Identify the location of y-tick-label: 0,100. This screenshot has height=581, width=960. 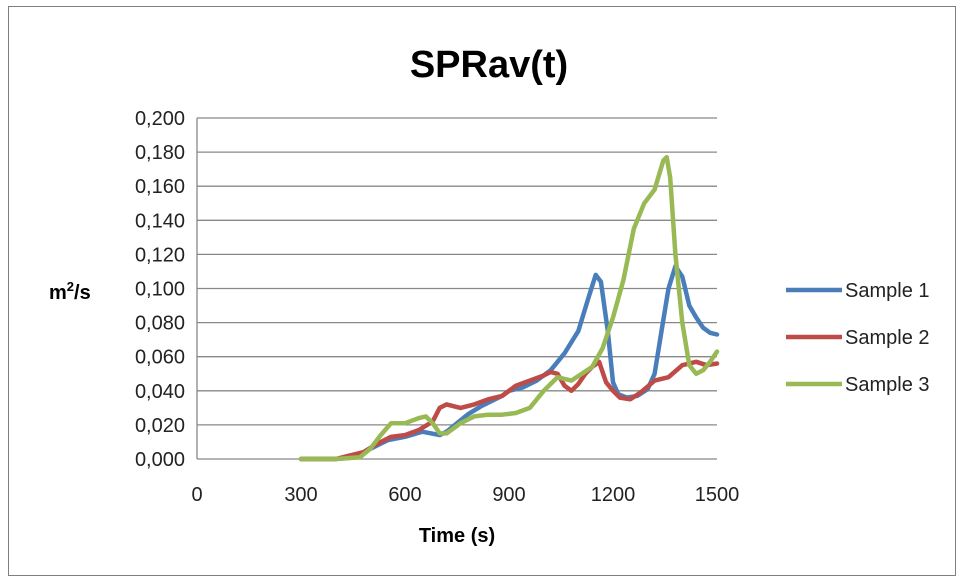
(160, 290).